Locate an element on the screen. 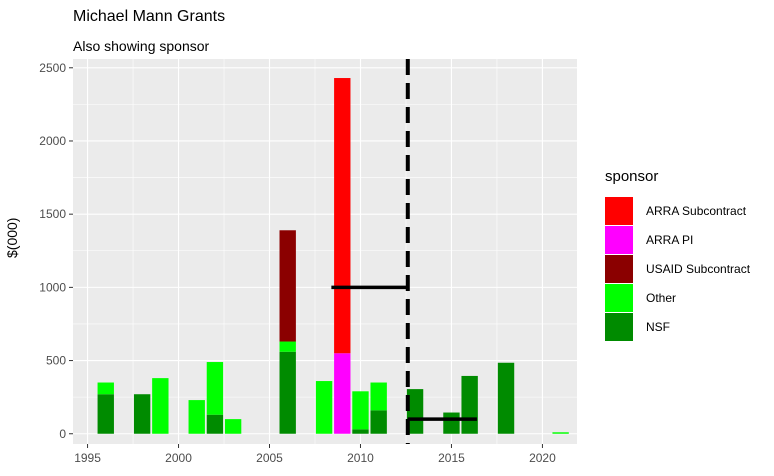  bar-other-2011 is located at coordinates (378, 396).